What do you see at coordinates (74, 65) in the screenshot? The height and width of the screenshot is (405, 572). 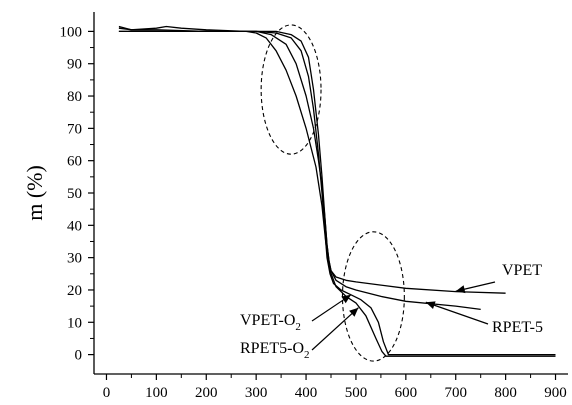 I see `y-tick-label: 90` at bounding box center [74, 65].